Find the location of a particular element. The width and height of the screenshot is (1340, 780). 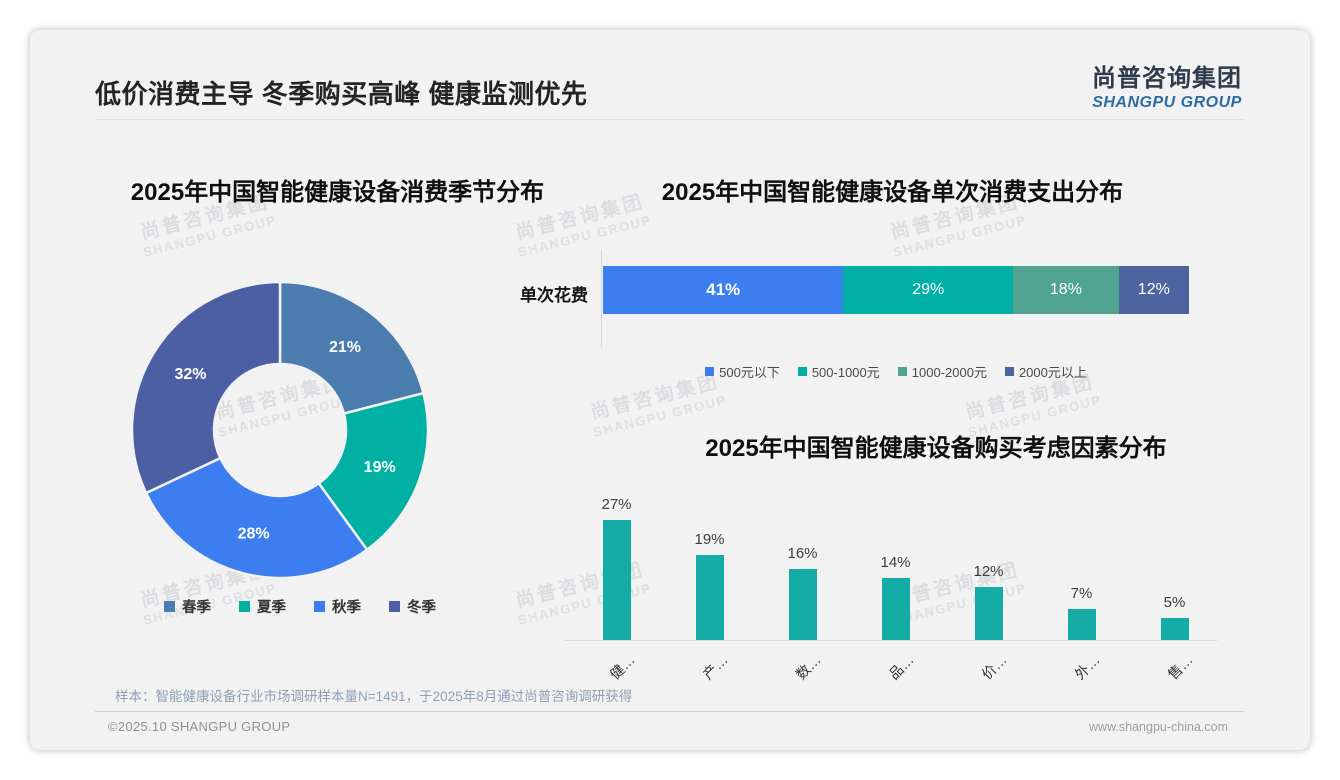

donut-segment-value: 19% is located at coordinates (380, 467).